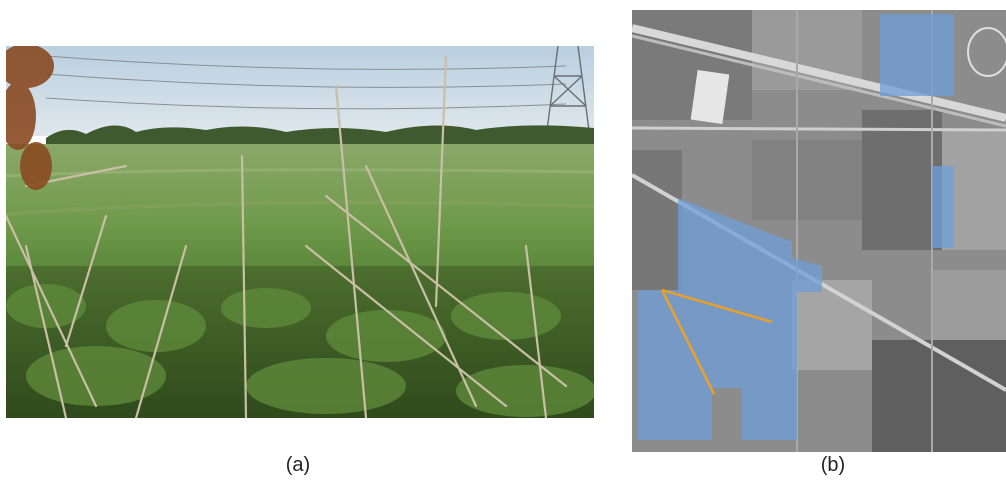  I want to click on tree-line, so click(320, 136).